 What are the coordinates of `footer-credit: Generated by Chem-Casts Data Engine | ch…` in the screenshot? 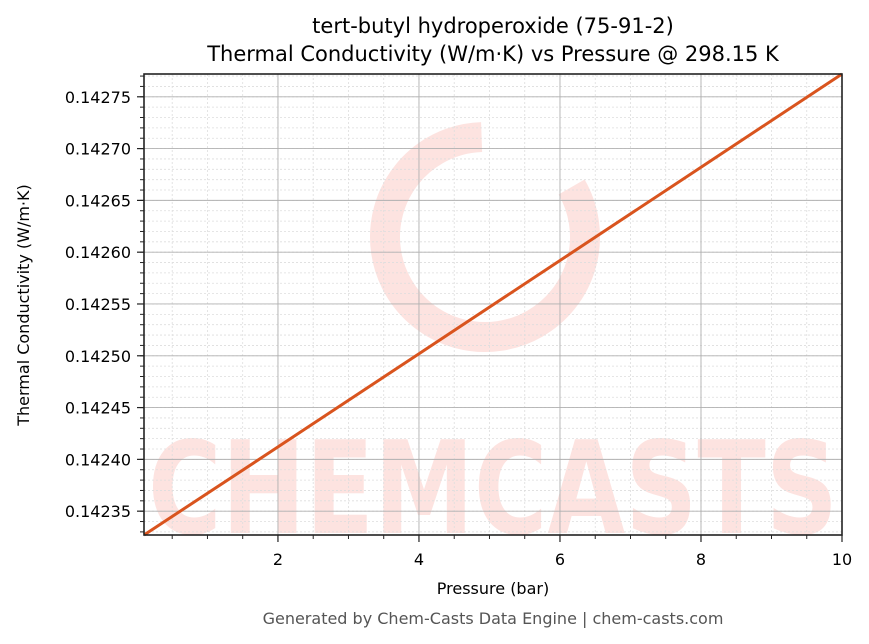 It's located at (493, 618).